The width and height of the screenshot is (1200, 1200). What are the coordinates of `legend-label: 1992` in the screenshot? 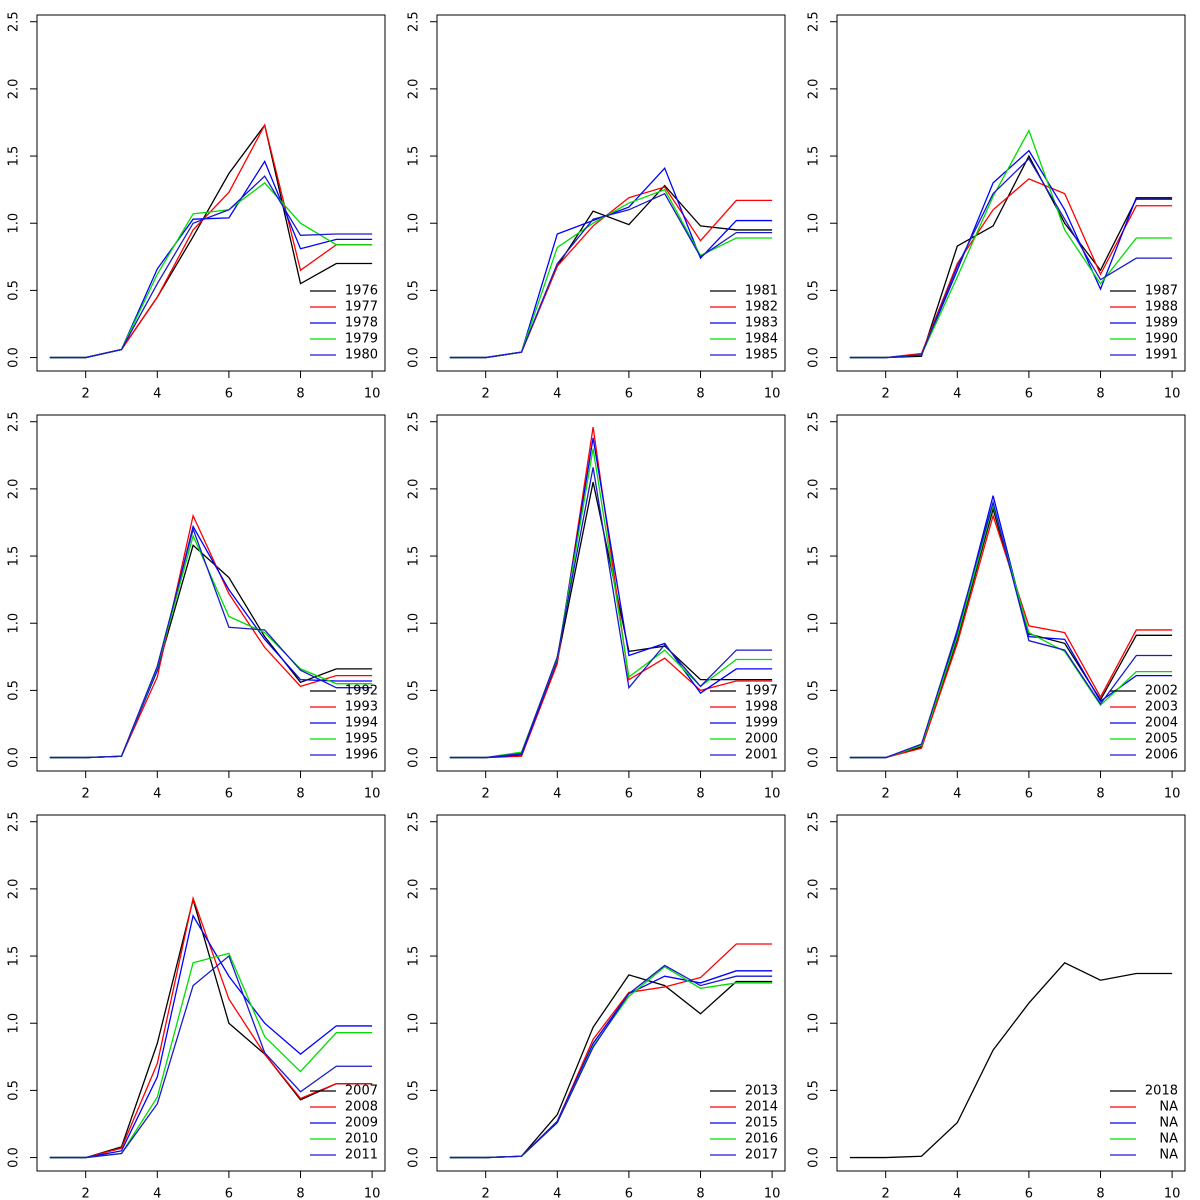 It's located at (361, 691).